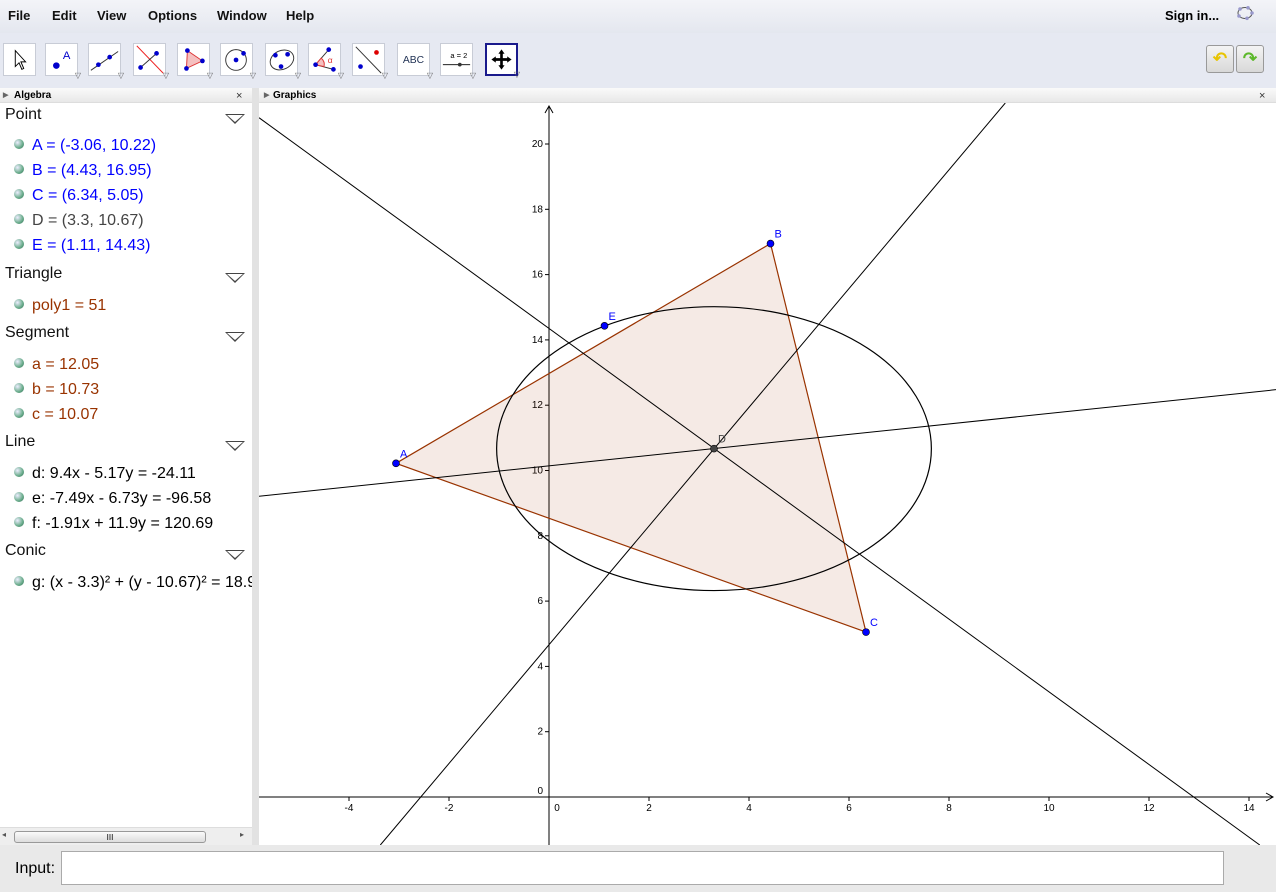  Describe the element at coordinates (239, 96) in the screenshot. I see `close-algebra-icon: ×` at that location.